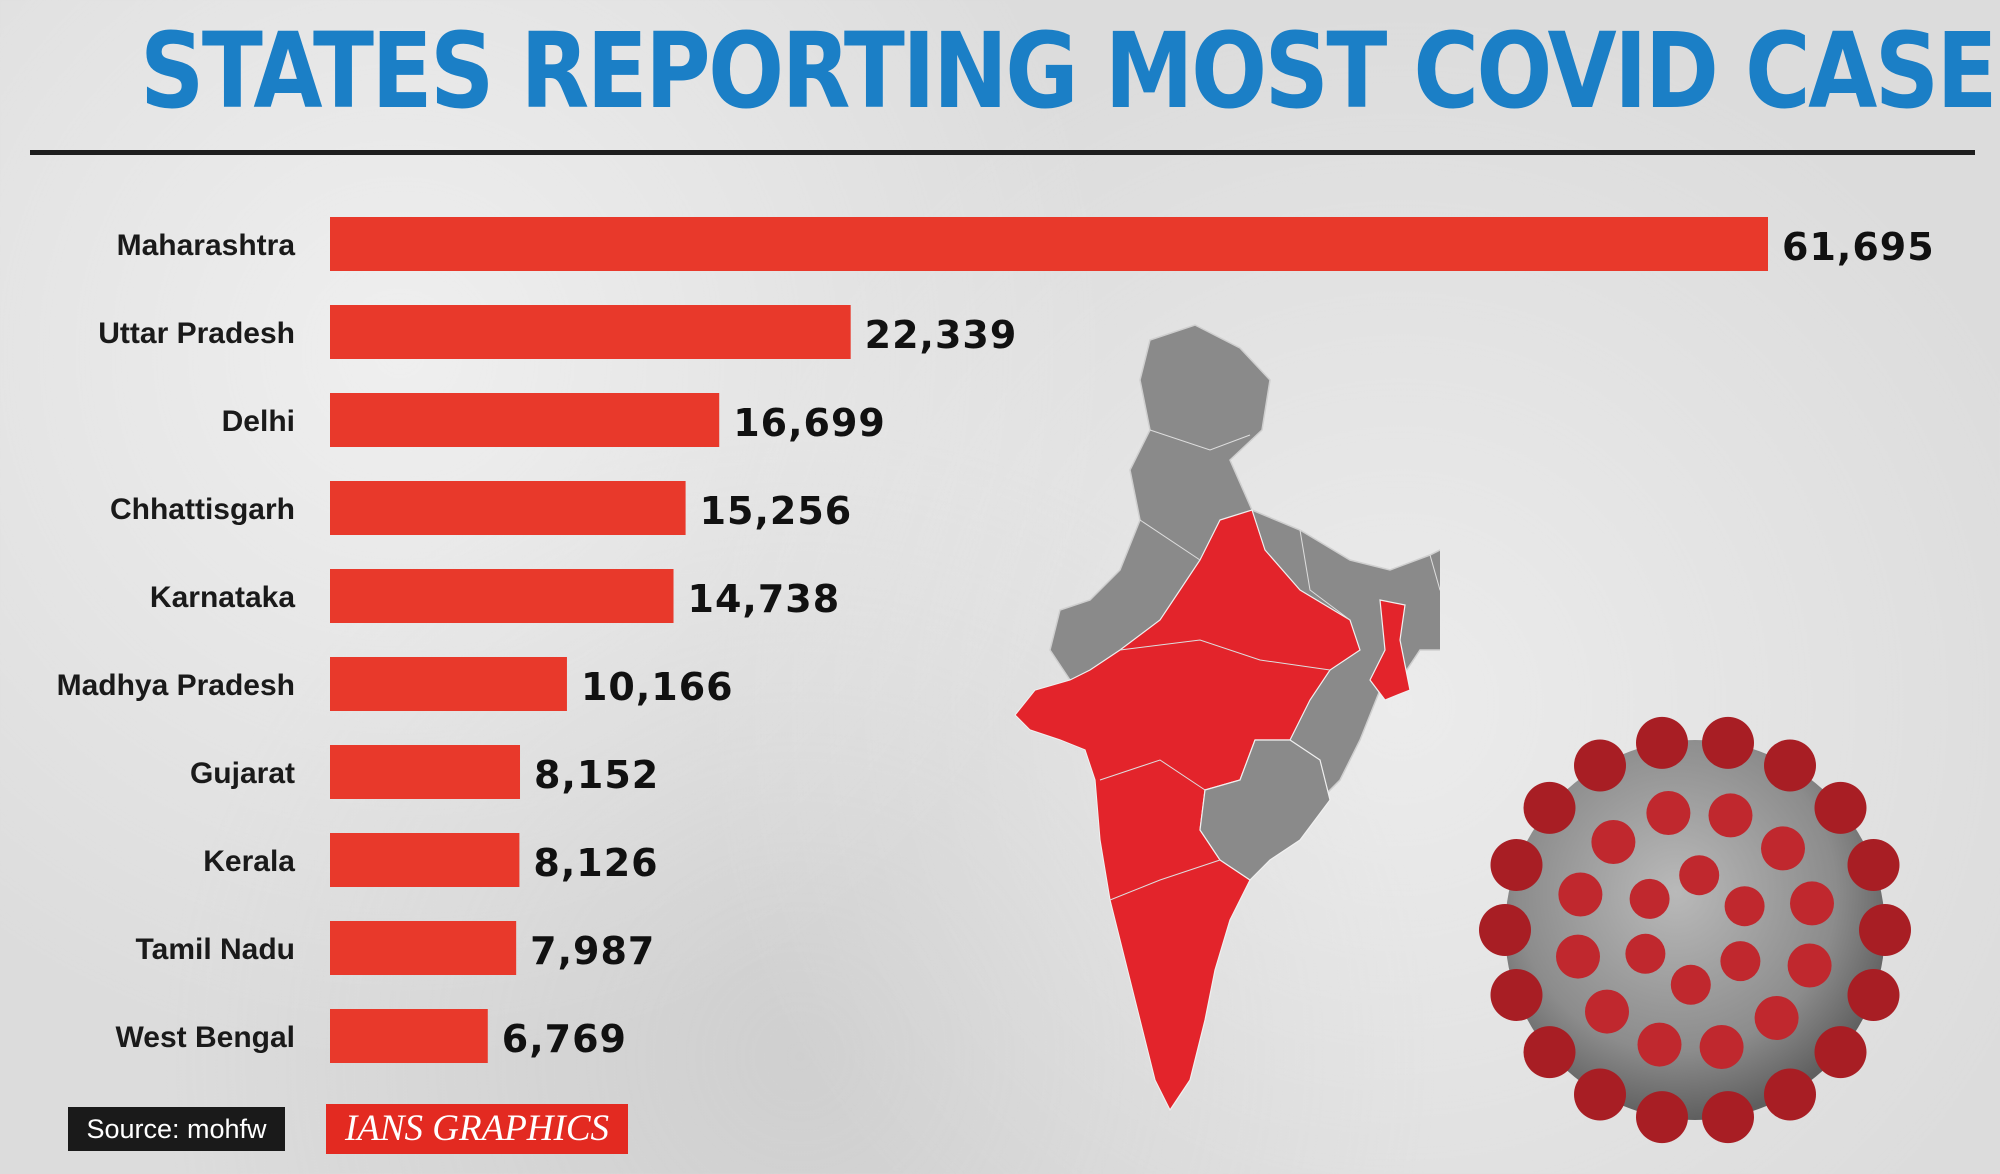 This screenshot has width=2000, height=1174. Describe the element at coordinates (596, 775) in the screenshot. I see `value-label: 8,152` at that location.